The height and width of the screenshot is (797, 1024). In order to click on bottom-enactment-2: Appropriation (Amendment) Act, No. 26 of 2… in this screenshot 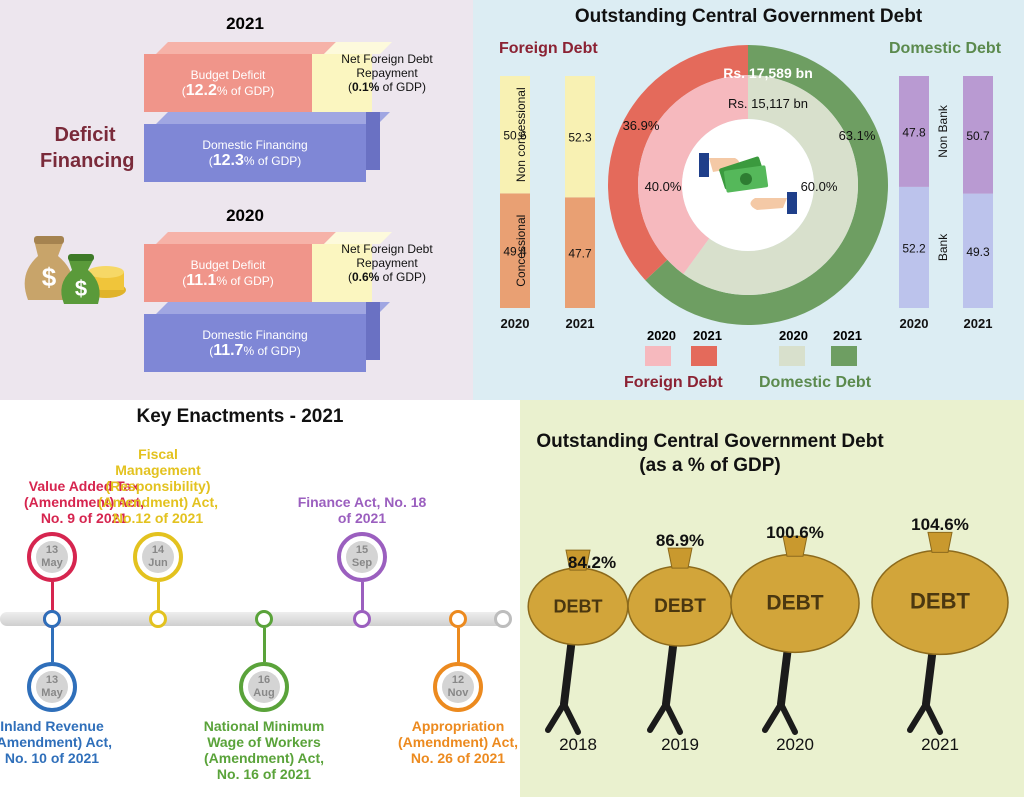, I will do `click(449, 742)`.